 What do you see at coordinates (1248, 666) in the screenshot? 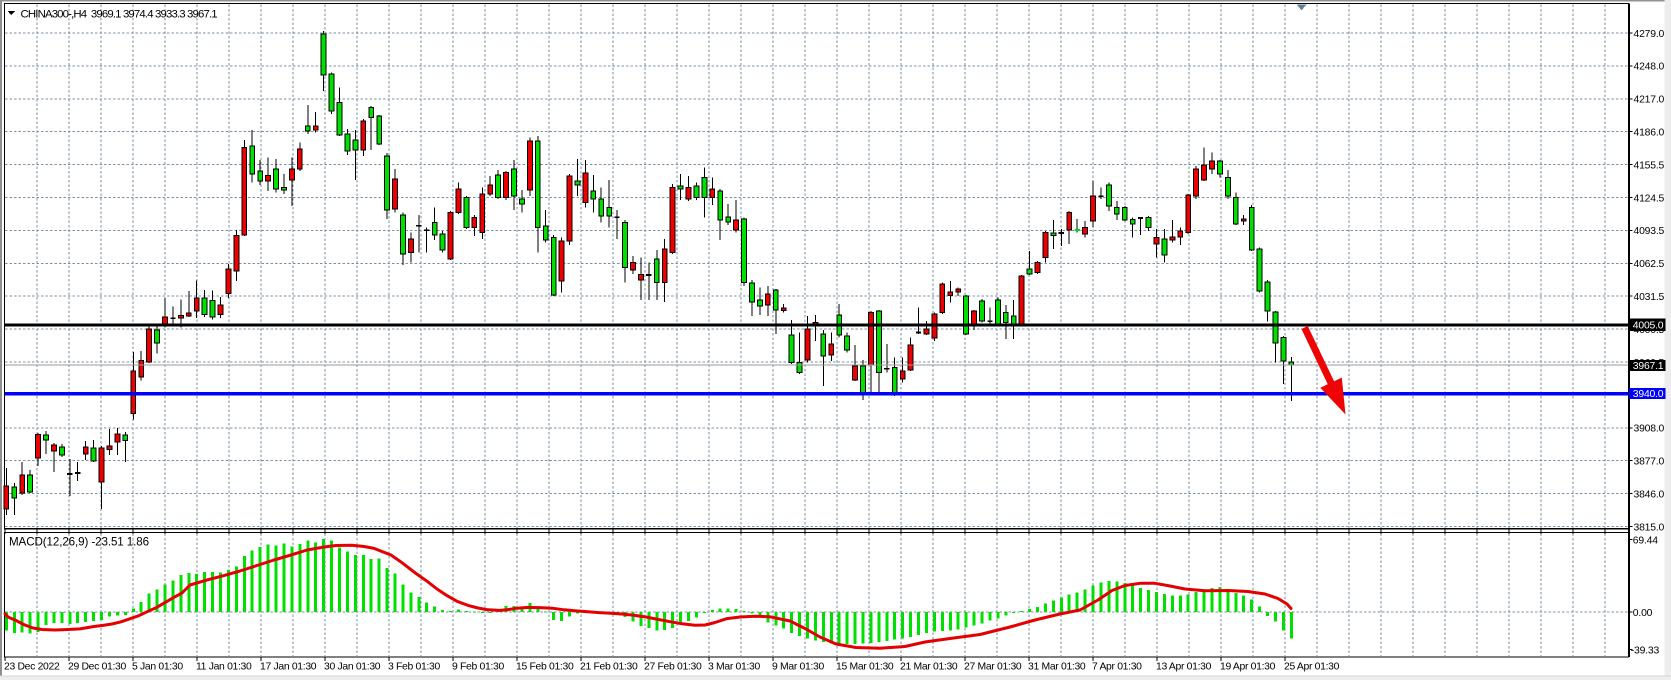
I see `svg-text: 19 Apr 01:30` at bounding box center [1248, 666].